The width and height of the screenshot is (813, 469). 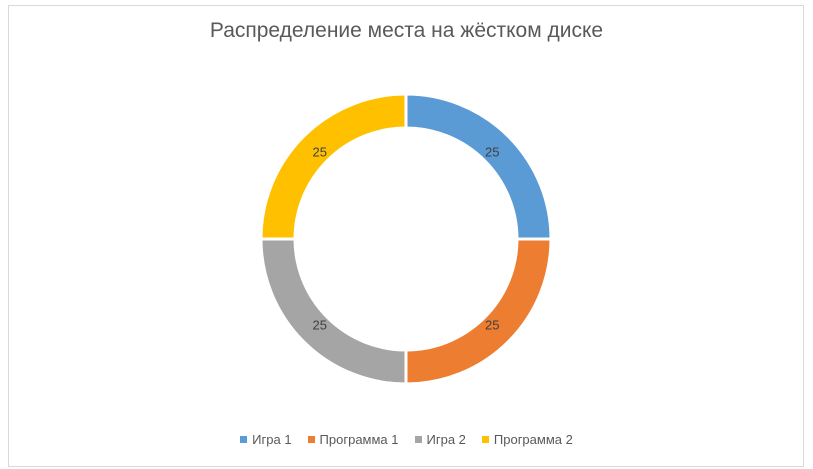 I want to click on legend-label: Программа 1, so click(x=359, y=439).